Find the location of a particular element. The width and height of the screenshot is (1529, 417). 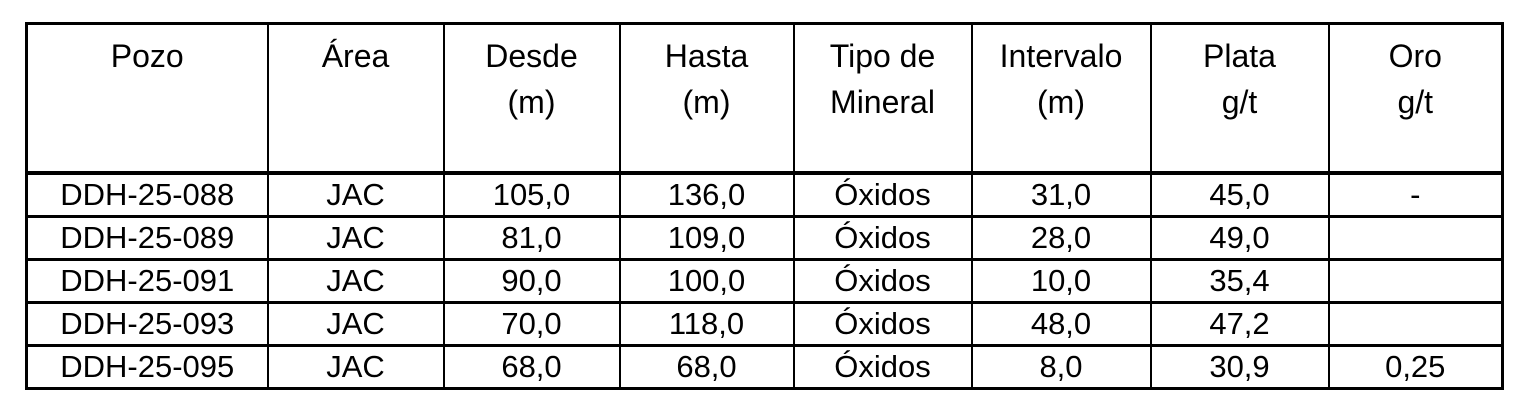

column-header-tipo-mineral: Tipo de Mineral is located at coordinates (882, 98).